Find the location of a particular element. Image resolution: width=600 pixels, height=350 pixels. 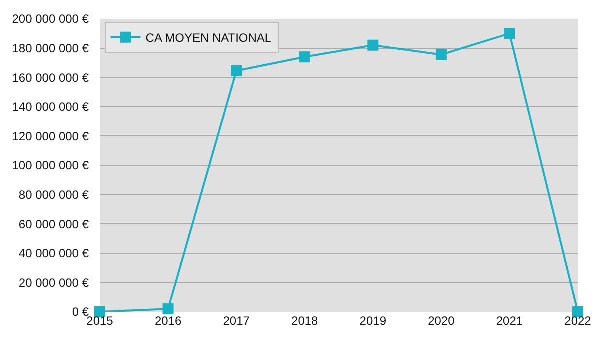

y-tick-label: 140 000 000 € is located at coordinates (51, 107).